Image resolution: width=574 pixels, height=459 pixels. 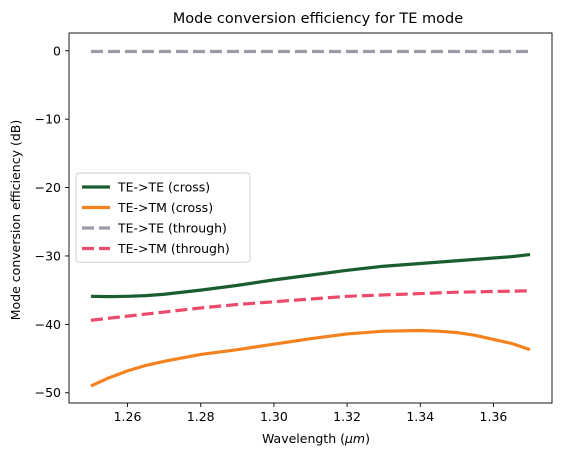 What do you see at coordinates (57, 50) in the screenshot?
I see `y-tick-label: 0` at bounding box center [57, 50].